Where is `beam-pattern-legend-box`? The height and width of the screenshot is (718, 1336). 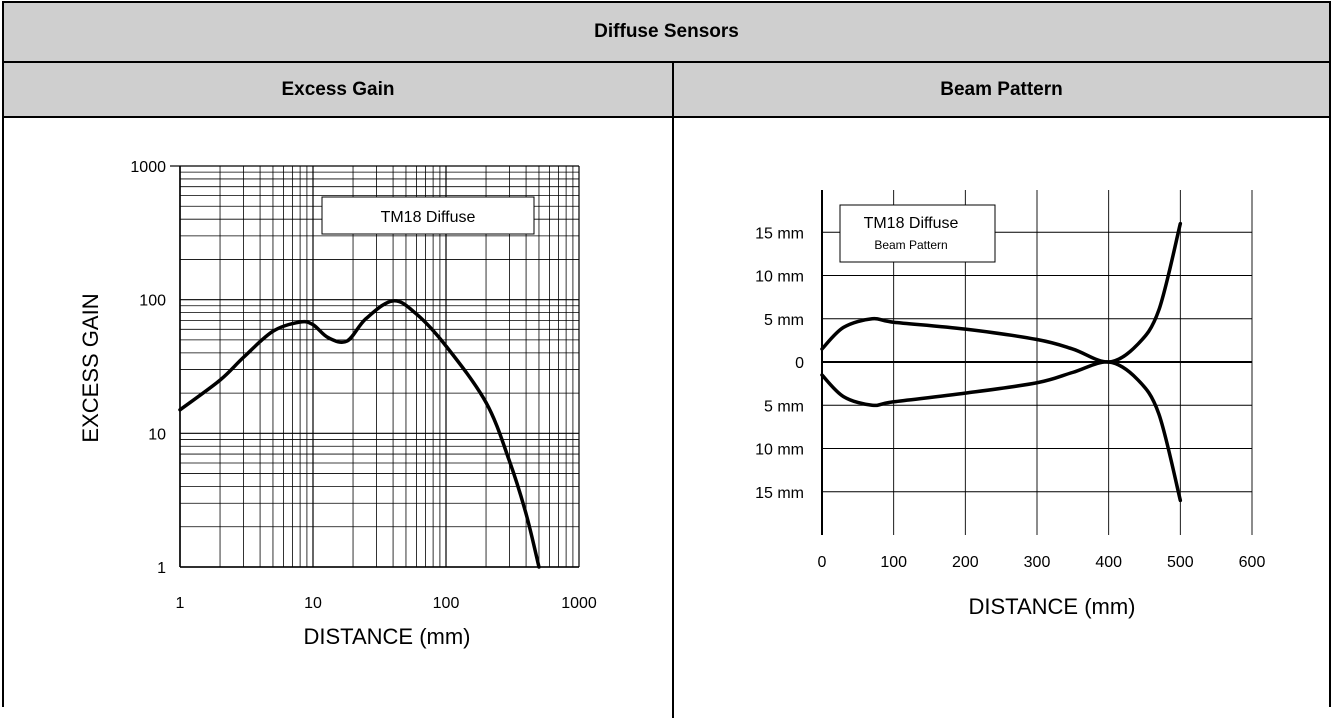 beam-pattern-legend-box is located at coordinates (917, 233).